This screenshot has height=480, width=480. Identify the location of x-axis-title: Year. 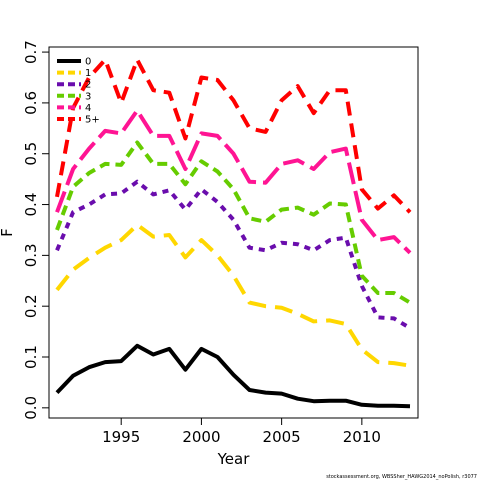
(234, 459).